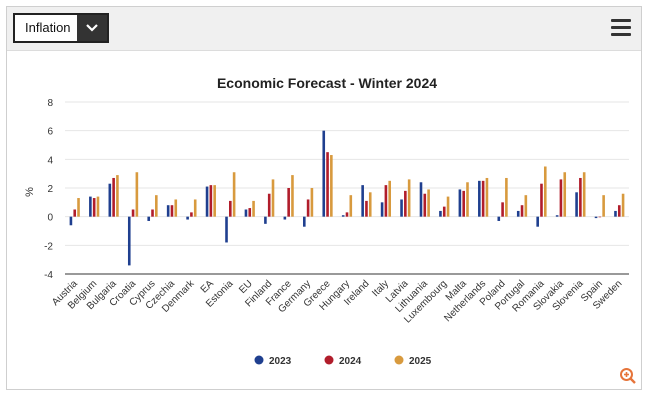 This screenshot has width=650, height=400. What do you see at coordinates (537, 221) in the screenshot?
I see `bar-2023-romania` at bounding box center [537, 221].